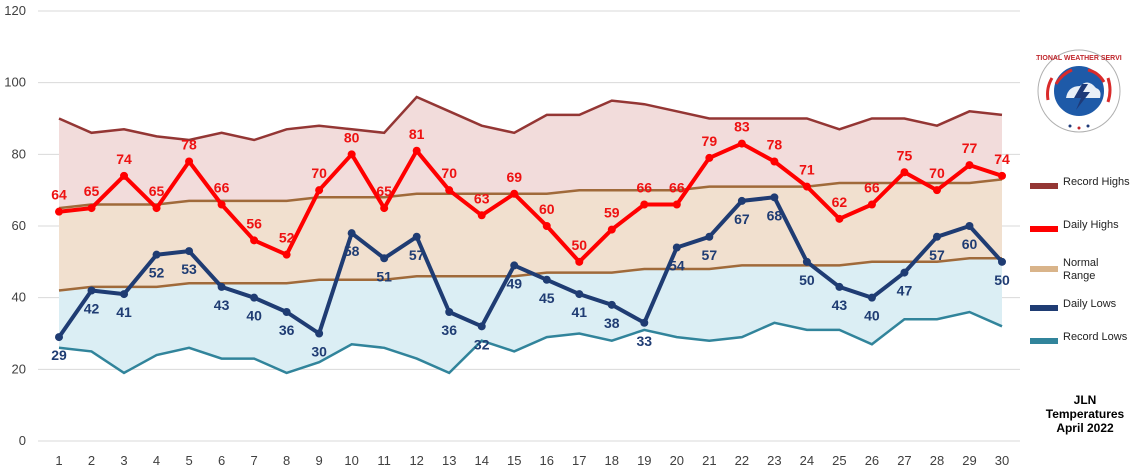 Image resolution: width=1144 pixels, height=471 pixels. Describe the element at coordinates (709, 460) in the screenshot. I see `x-tick-label: 21` at that location.